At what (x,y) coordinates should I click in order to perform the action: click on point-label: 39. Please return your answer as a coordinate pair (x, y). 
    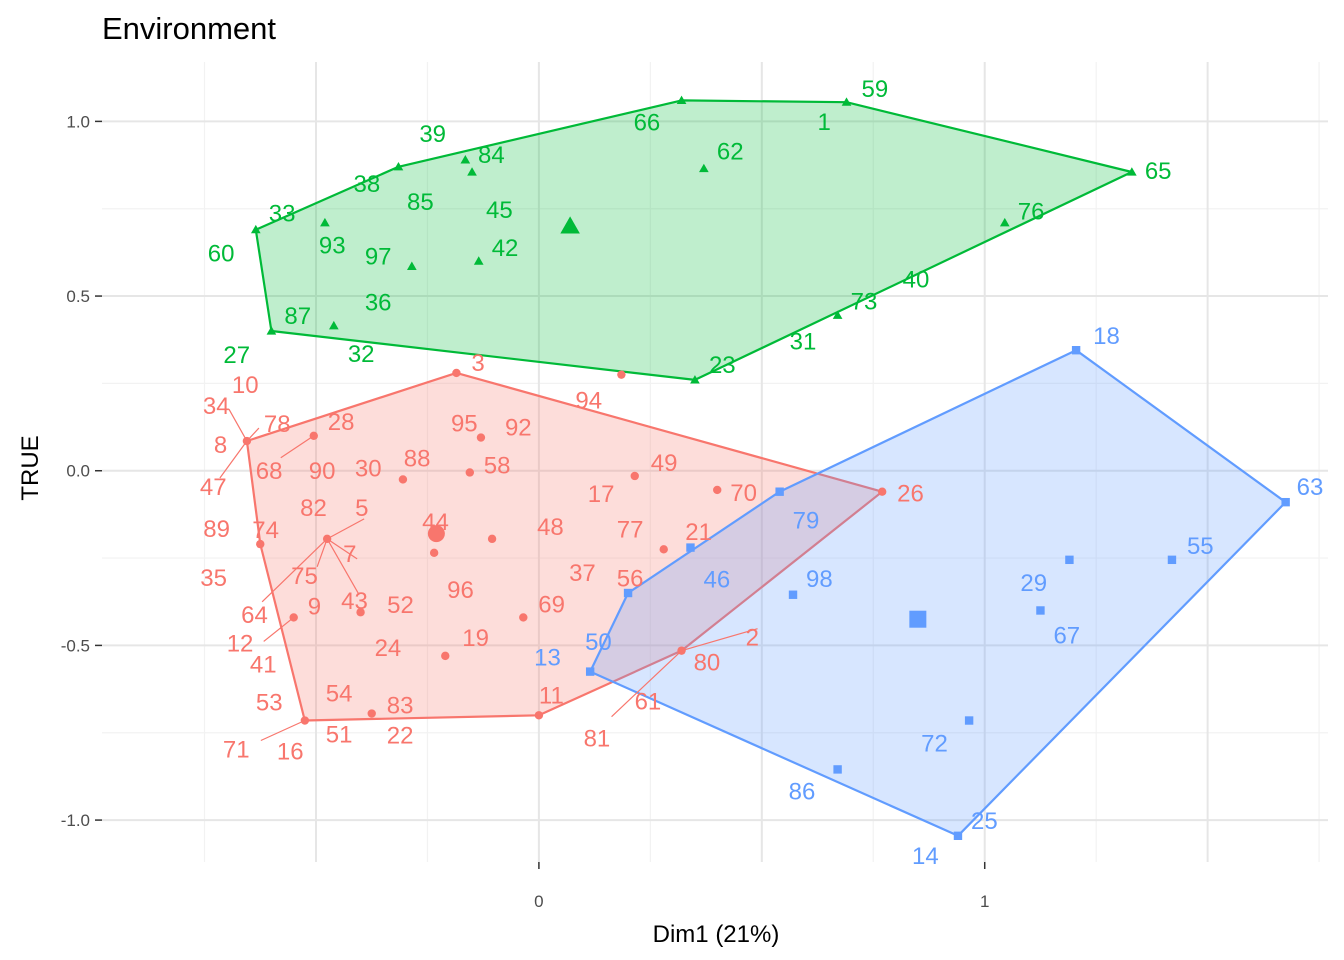
    Looking at the image, I should click on (432, 134).